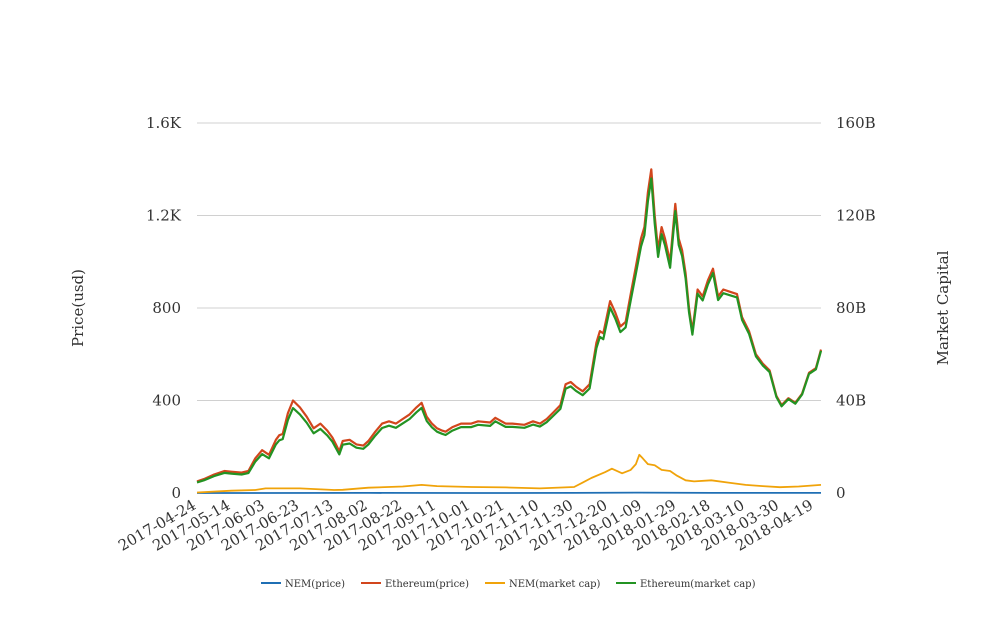  I want to click on y2-tick-label: 160B, so click(856, 123).